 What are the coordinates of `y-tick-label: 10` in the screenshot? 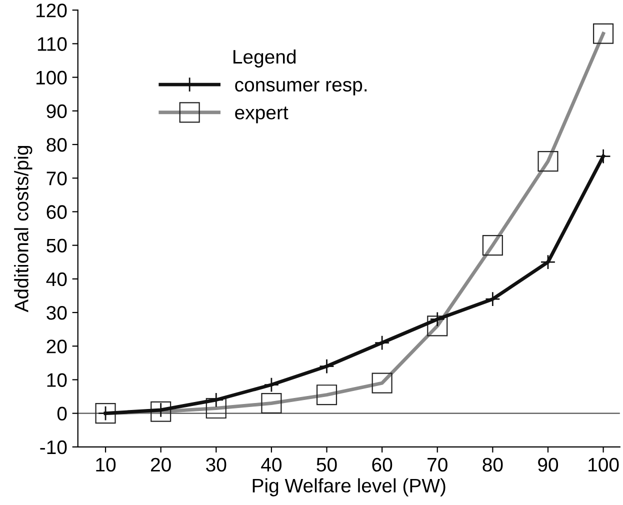 It's located at (57, 380).